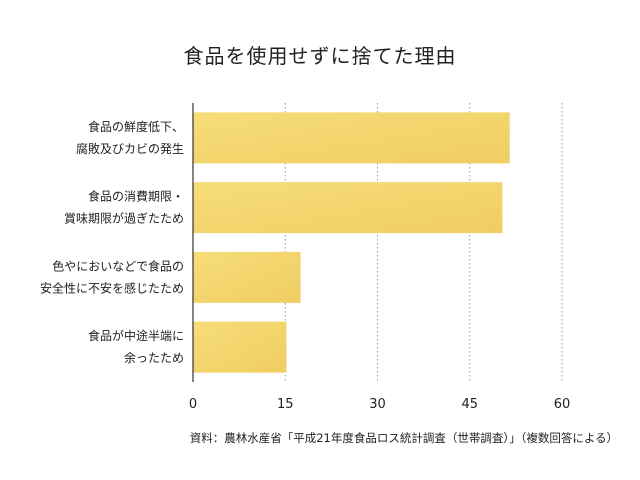  What do you see at coordinates (112, 276) in the screenshot?
I see `category-label-2: 色やにおいなどで食品の安全性に不安を感じたため` at bounding box center [112, 276].